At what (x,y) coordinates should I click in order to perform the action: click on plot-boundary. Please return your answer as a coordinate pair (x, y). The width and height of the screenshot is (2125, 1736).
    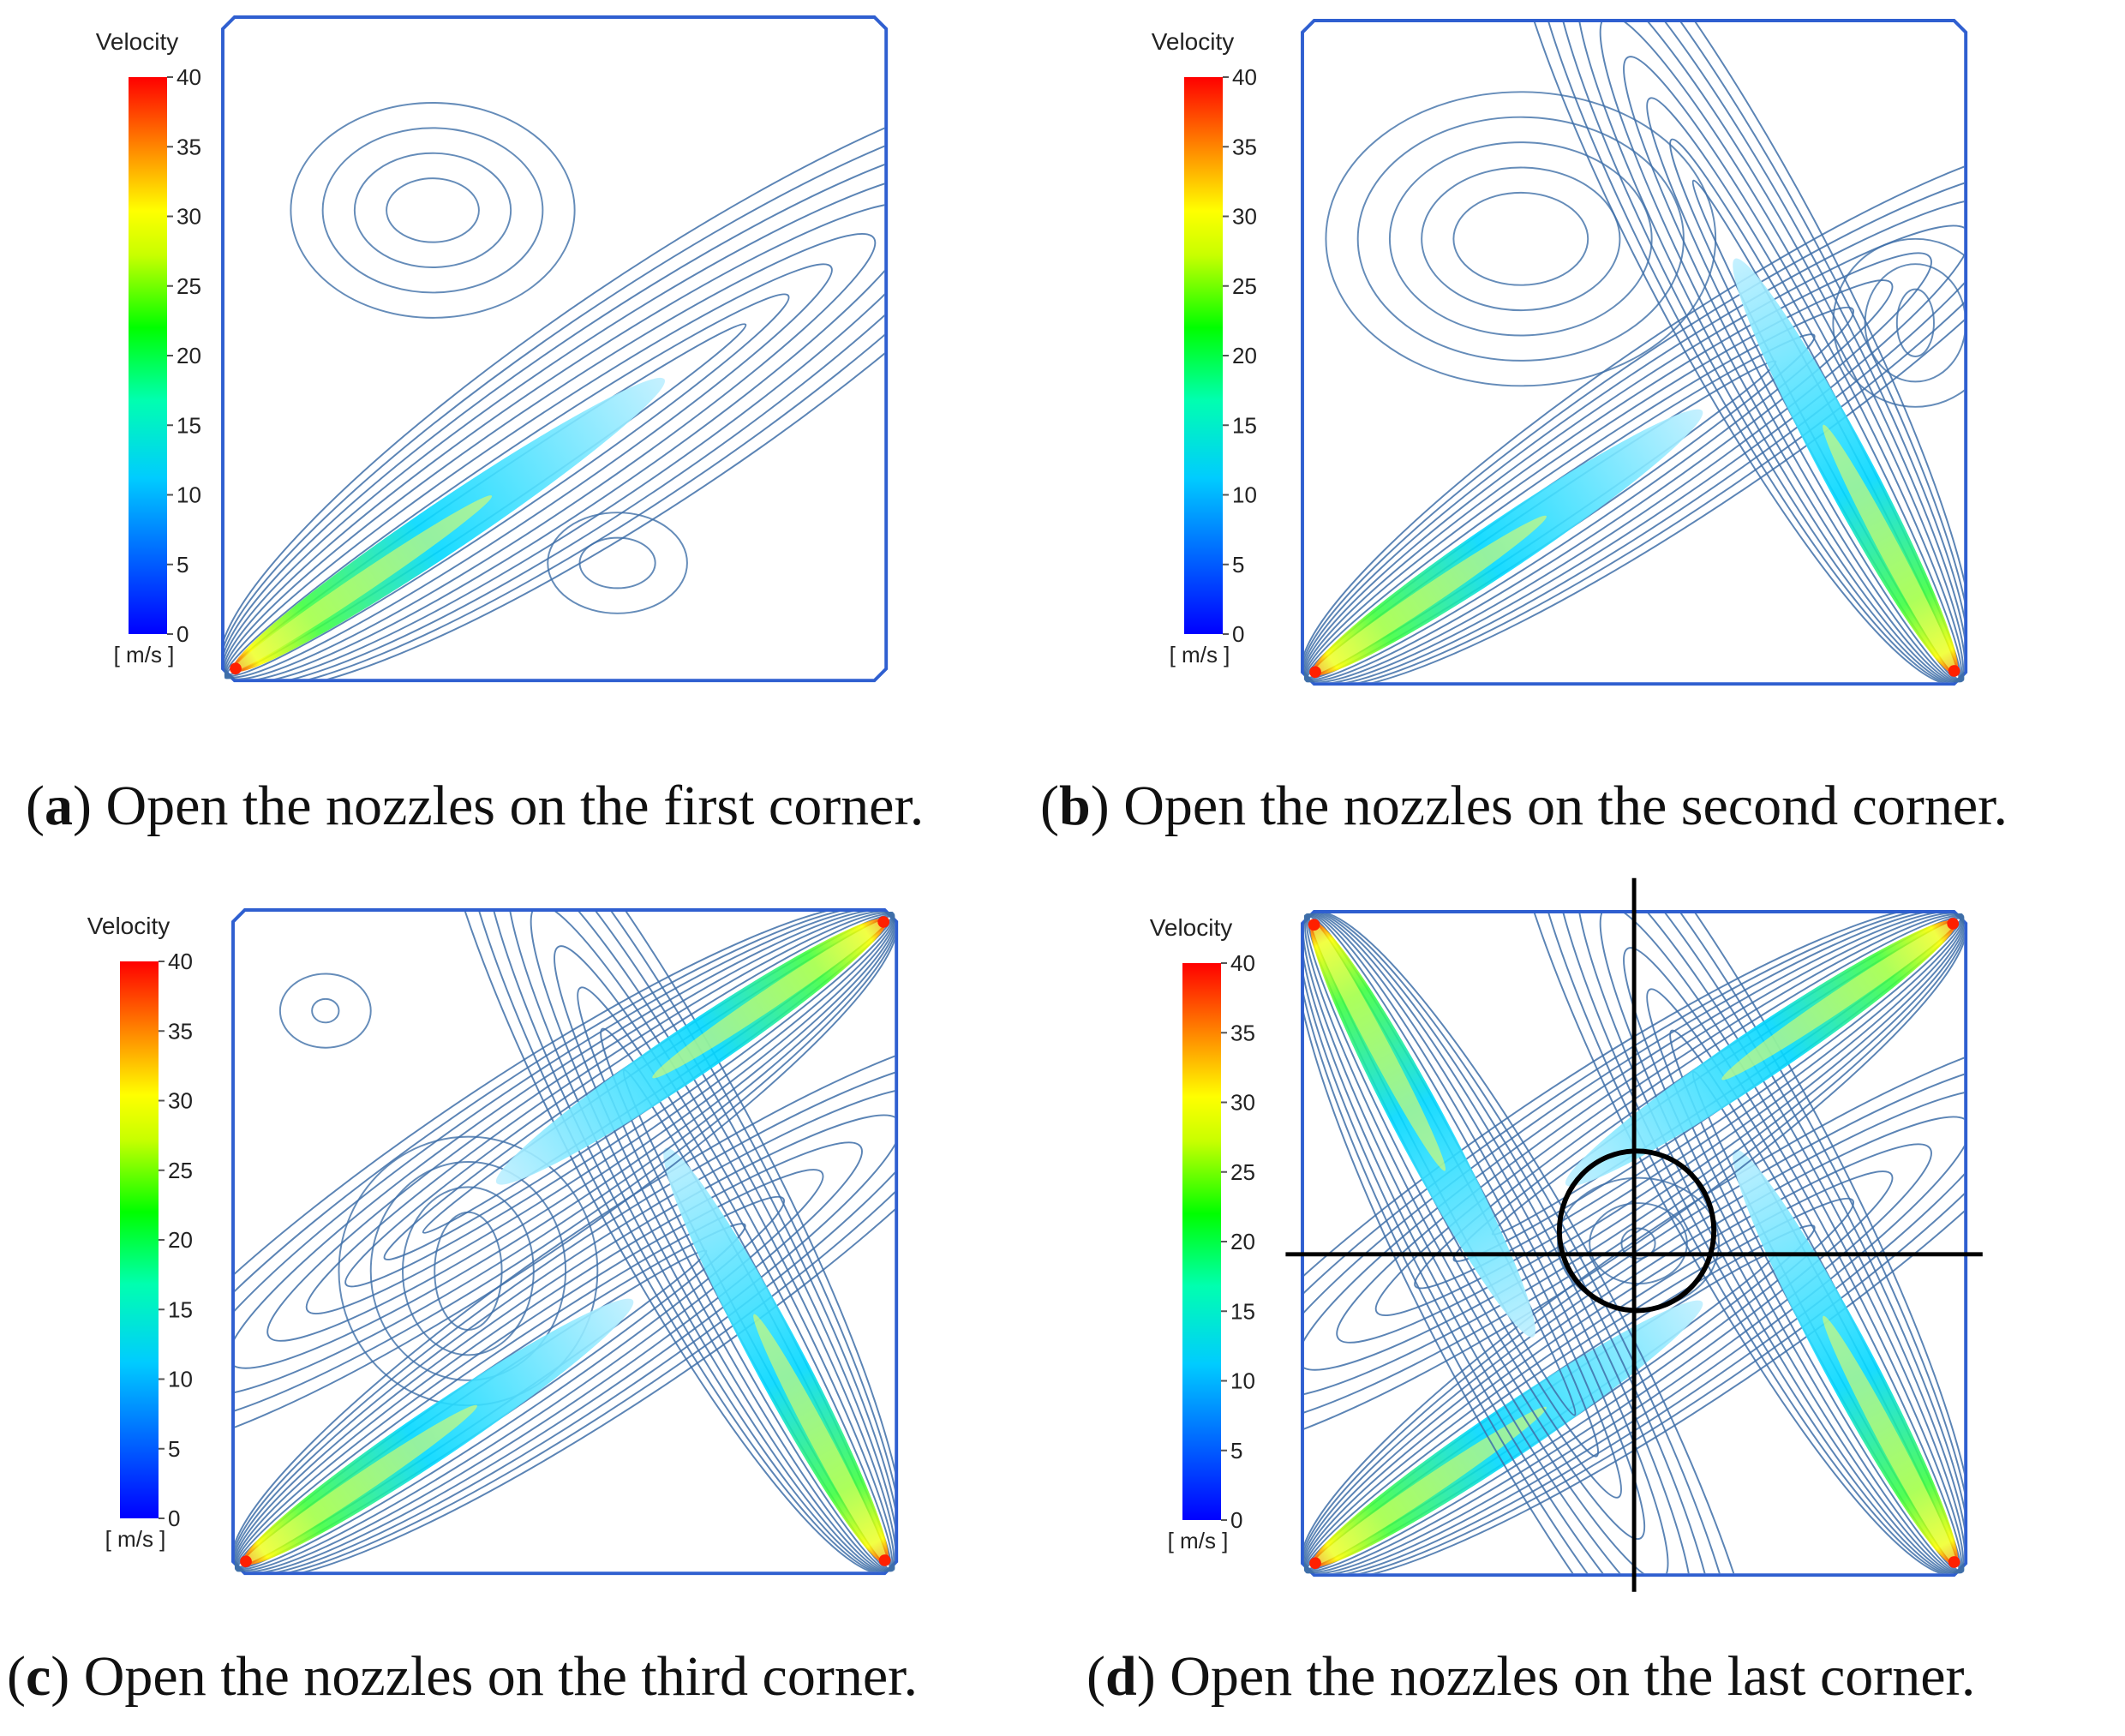
    Looking at the image, I should click on (1634, 352).